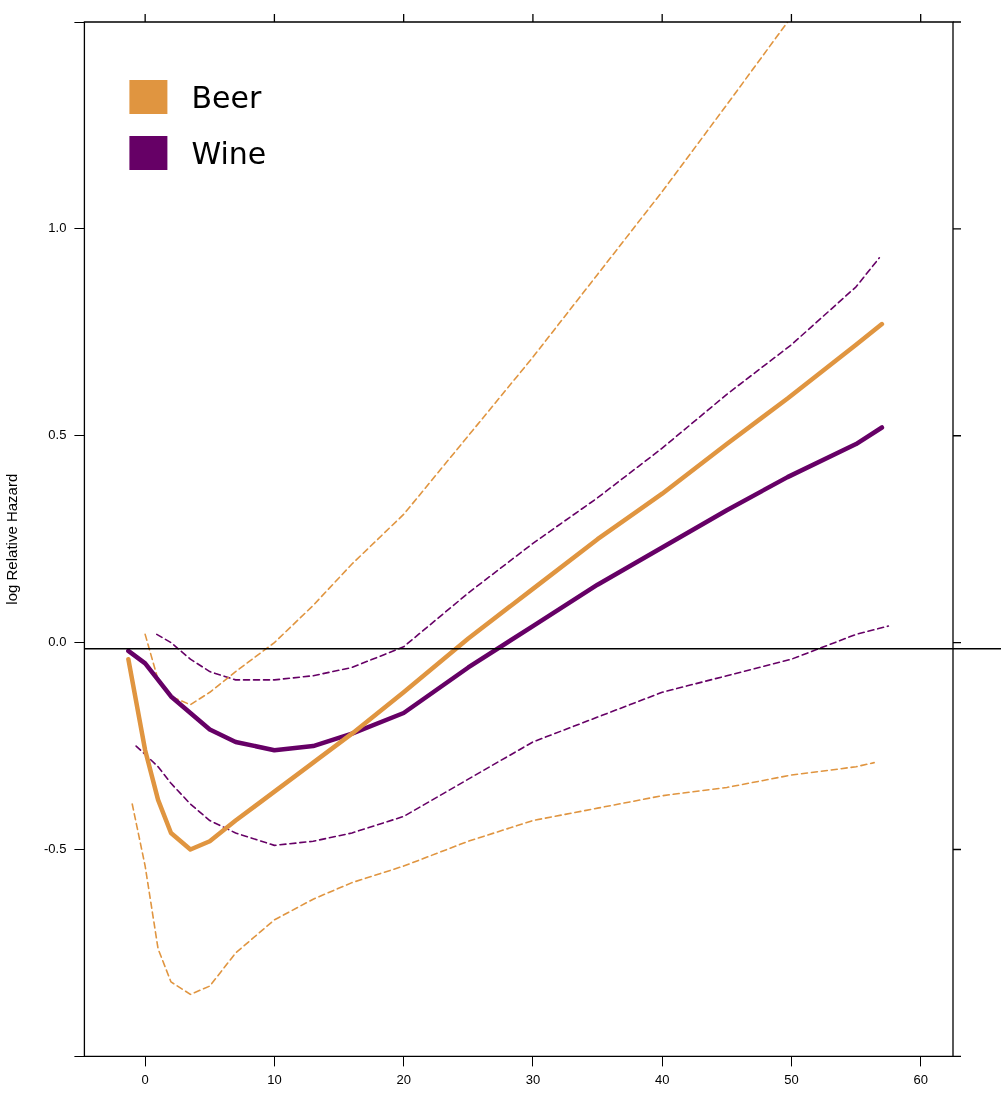  I want to click on x-tick-label: 0, so click(145, 1079).